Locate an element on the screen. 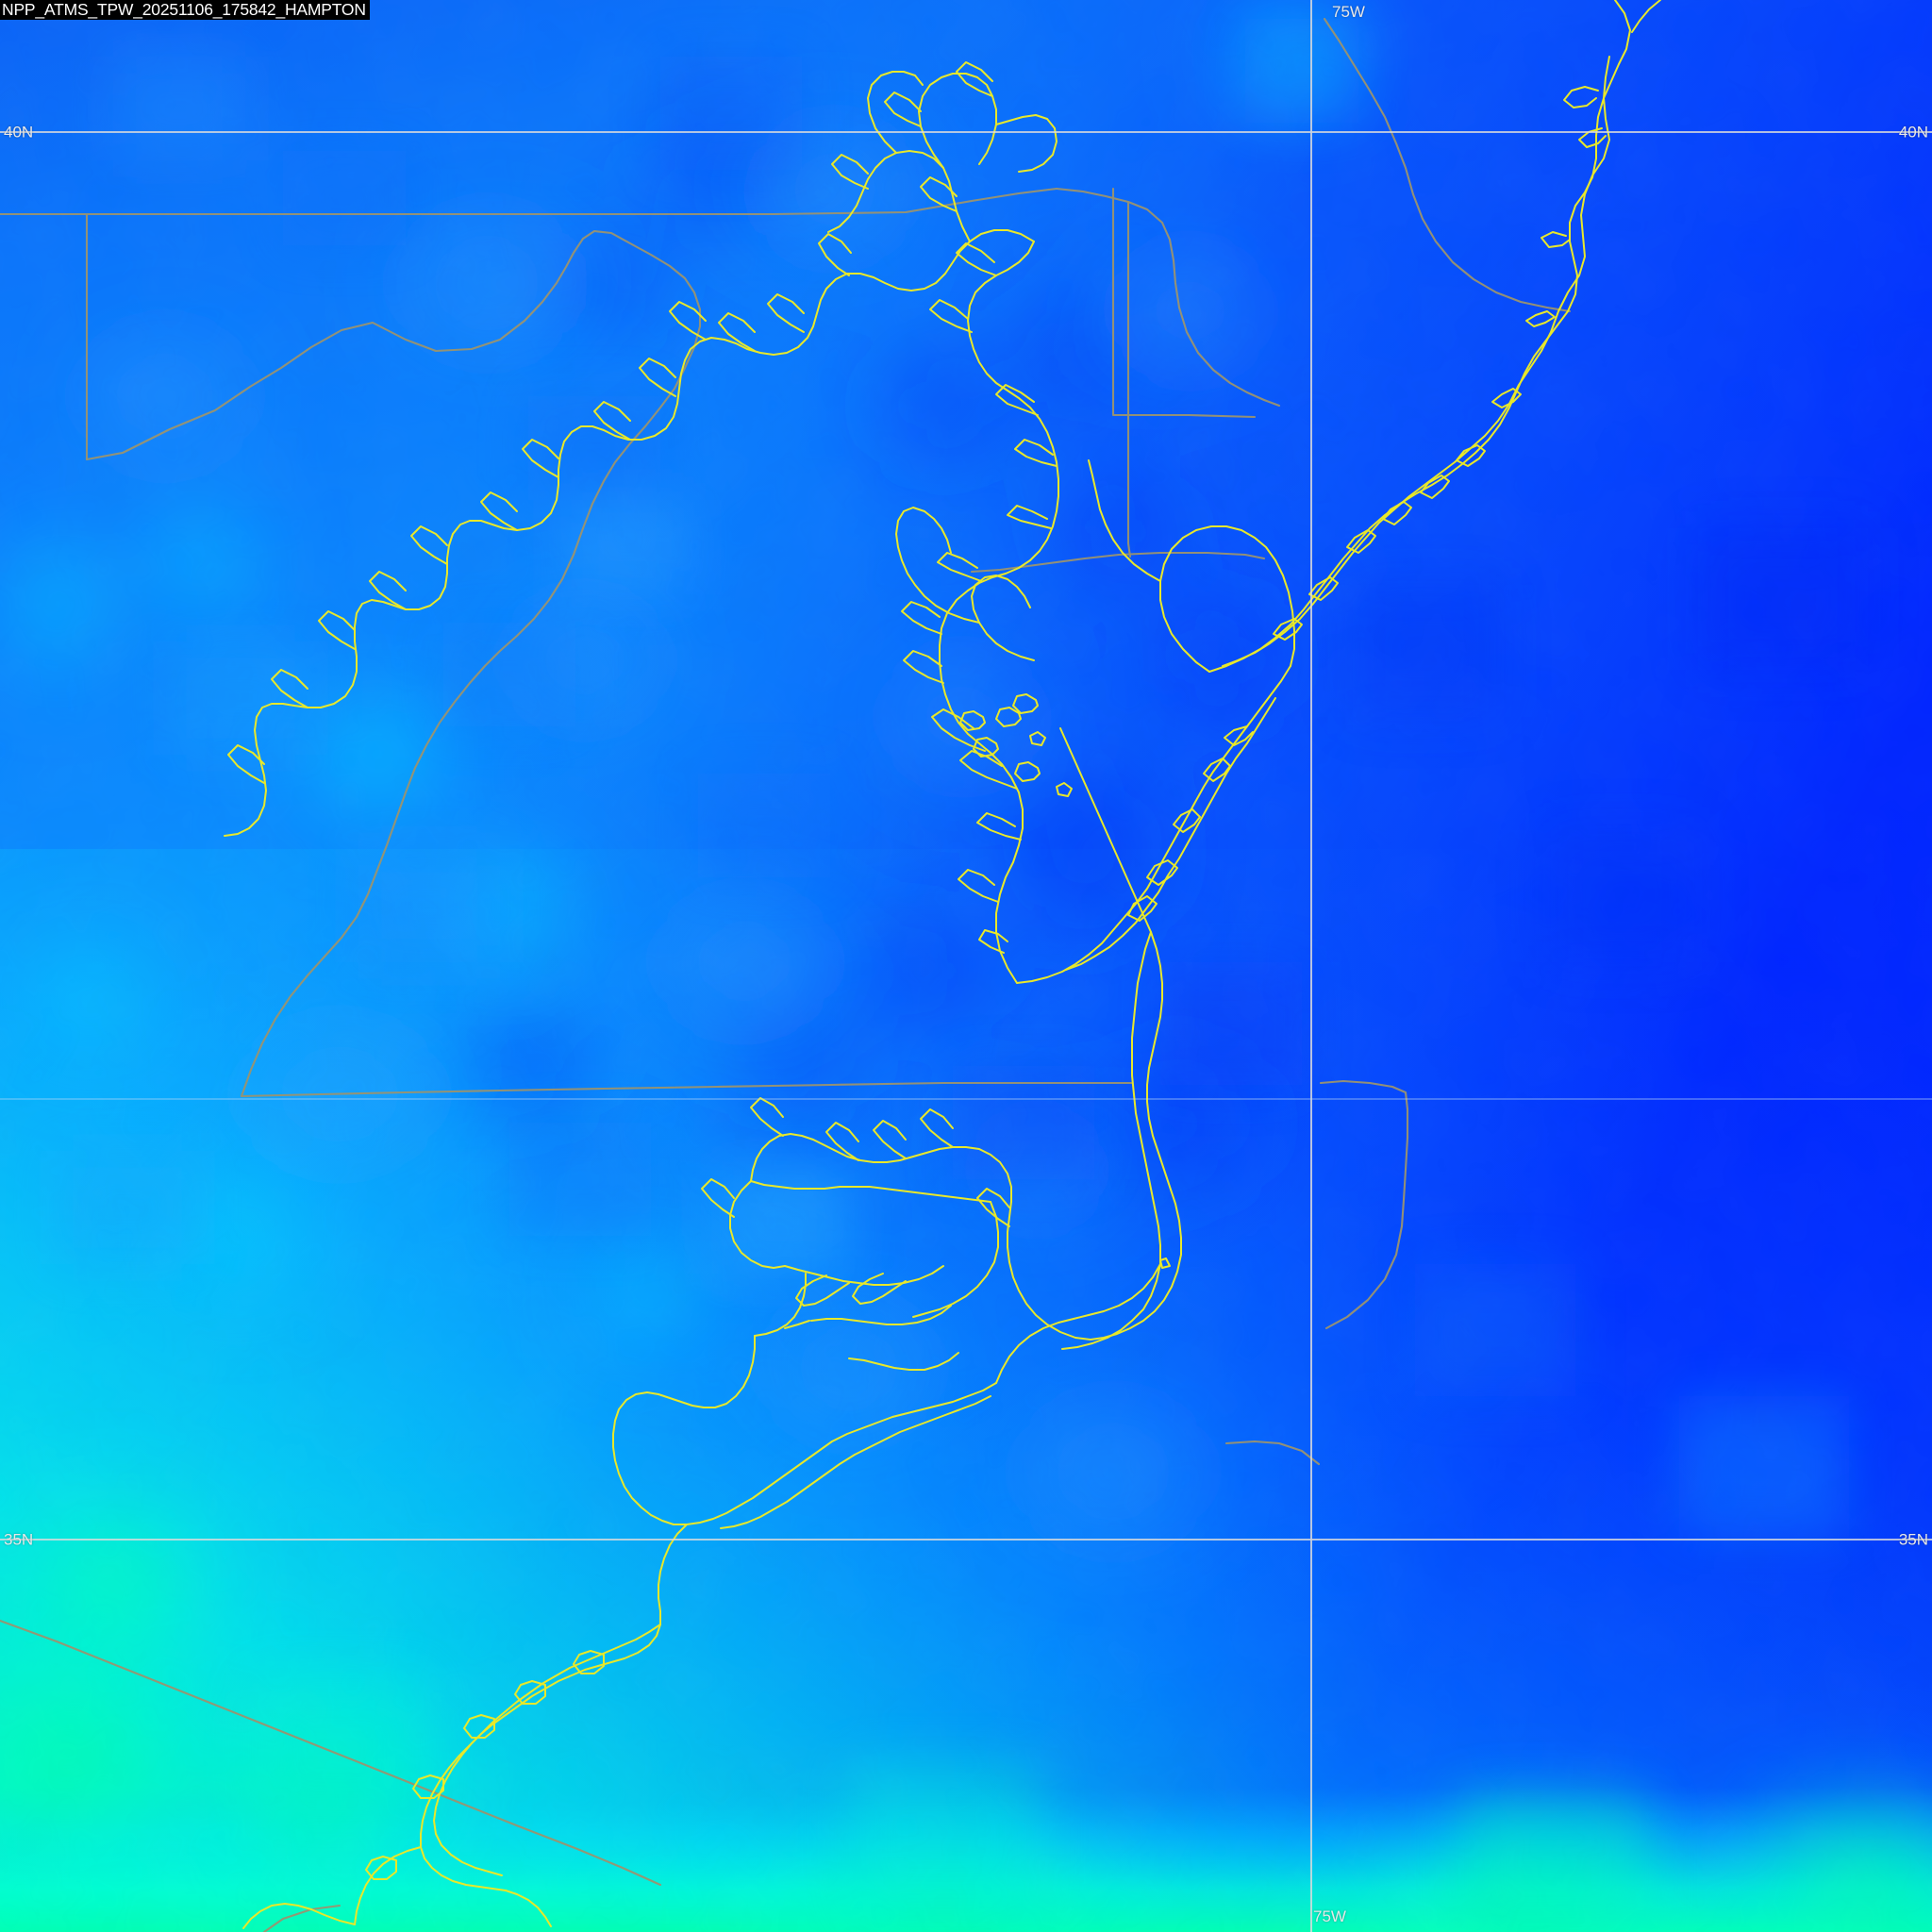  lat-label-40n-right: 40N is located at coordinates (1913, 133).